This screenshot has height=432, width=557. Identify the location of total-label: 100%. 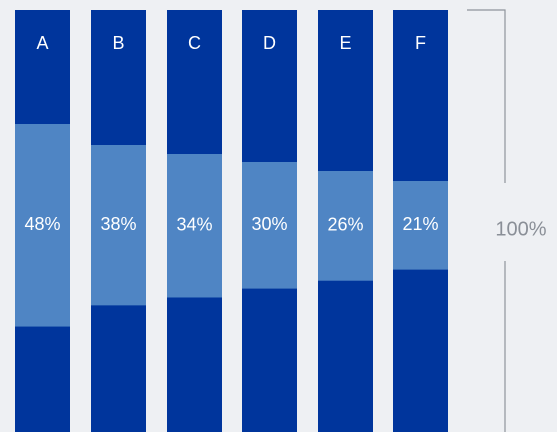
(520, 229).